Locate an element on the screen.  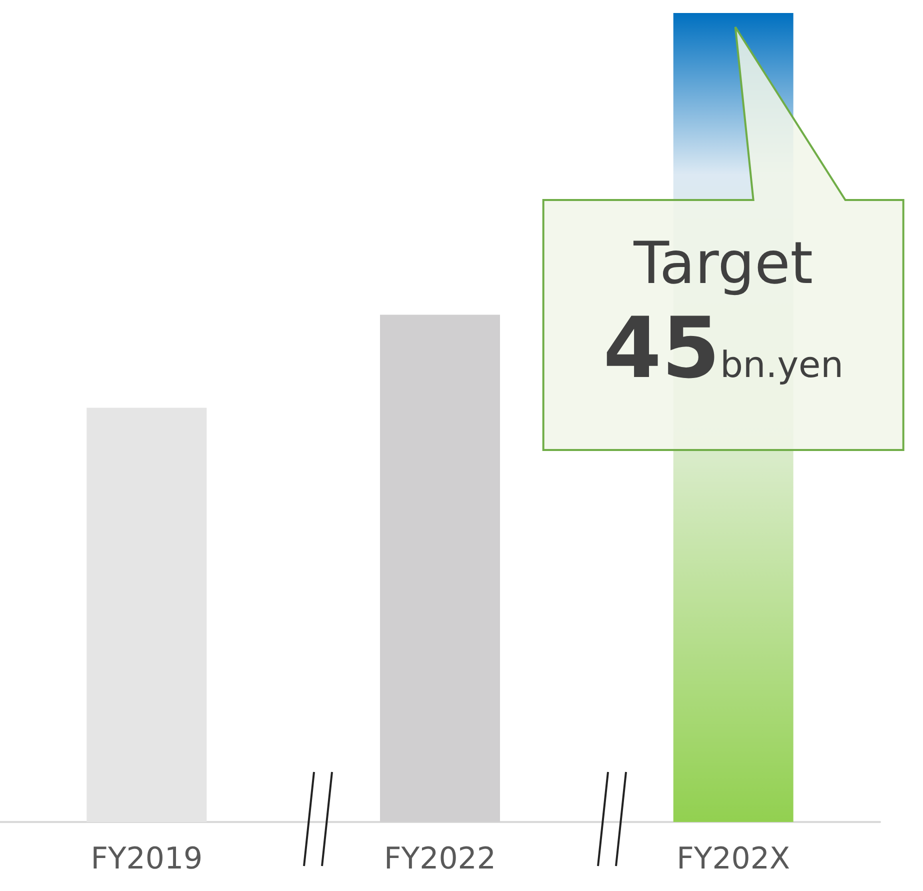
x-tick-label: FY2019 is located at coordinates (146, 859).